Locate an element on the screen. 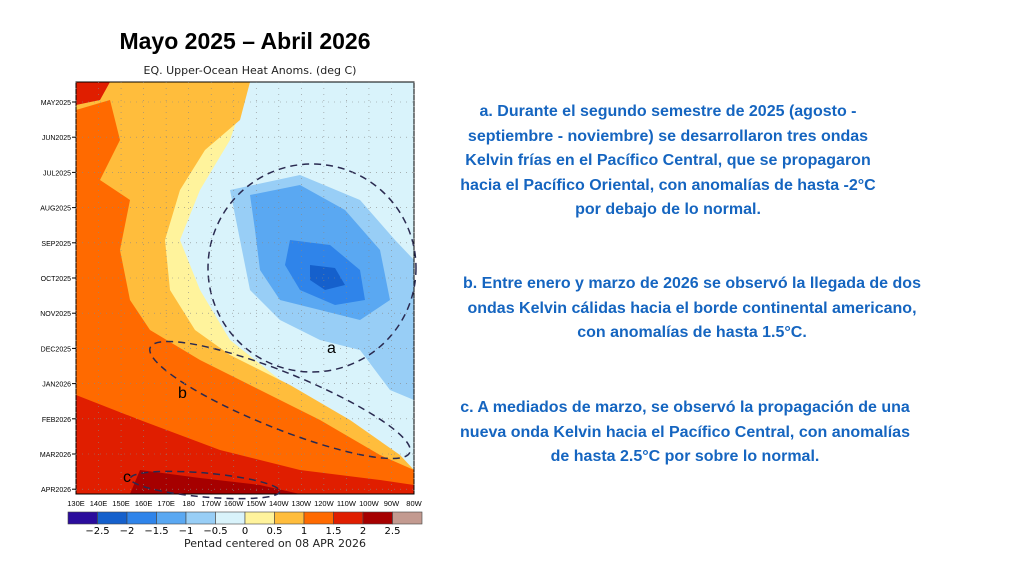  colorbar-label: −1 is located at coordinates (186, 531).